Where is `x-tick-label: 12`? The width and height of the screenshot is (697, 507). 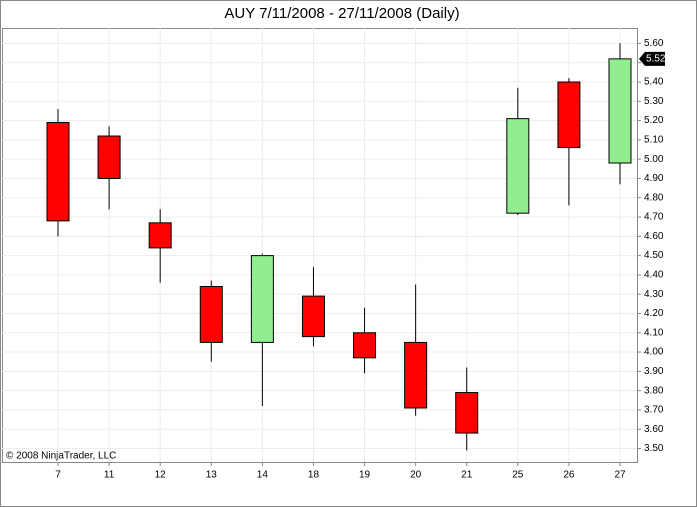 x-tick-label: 12 is located at coordinates (161, 475).